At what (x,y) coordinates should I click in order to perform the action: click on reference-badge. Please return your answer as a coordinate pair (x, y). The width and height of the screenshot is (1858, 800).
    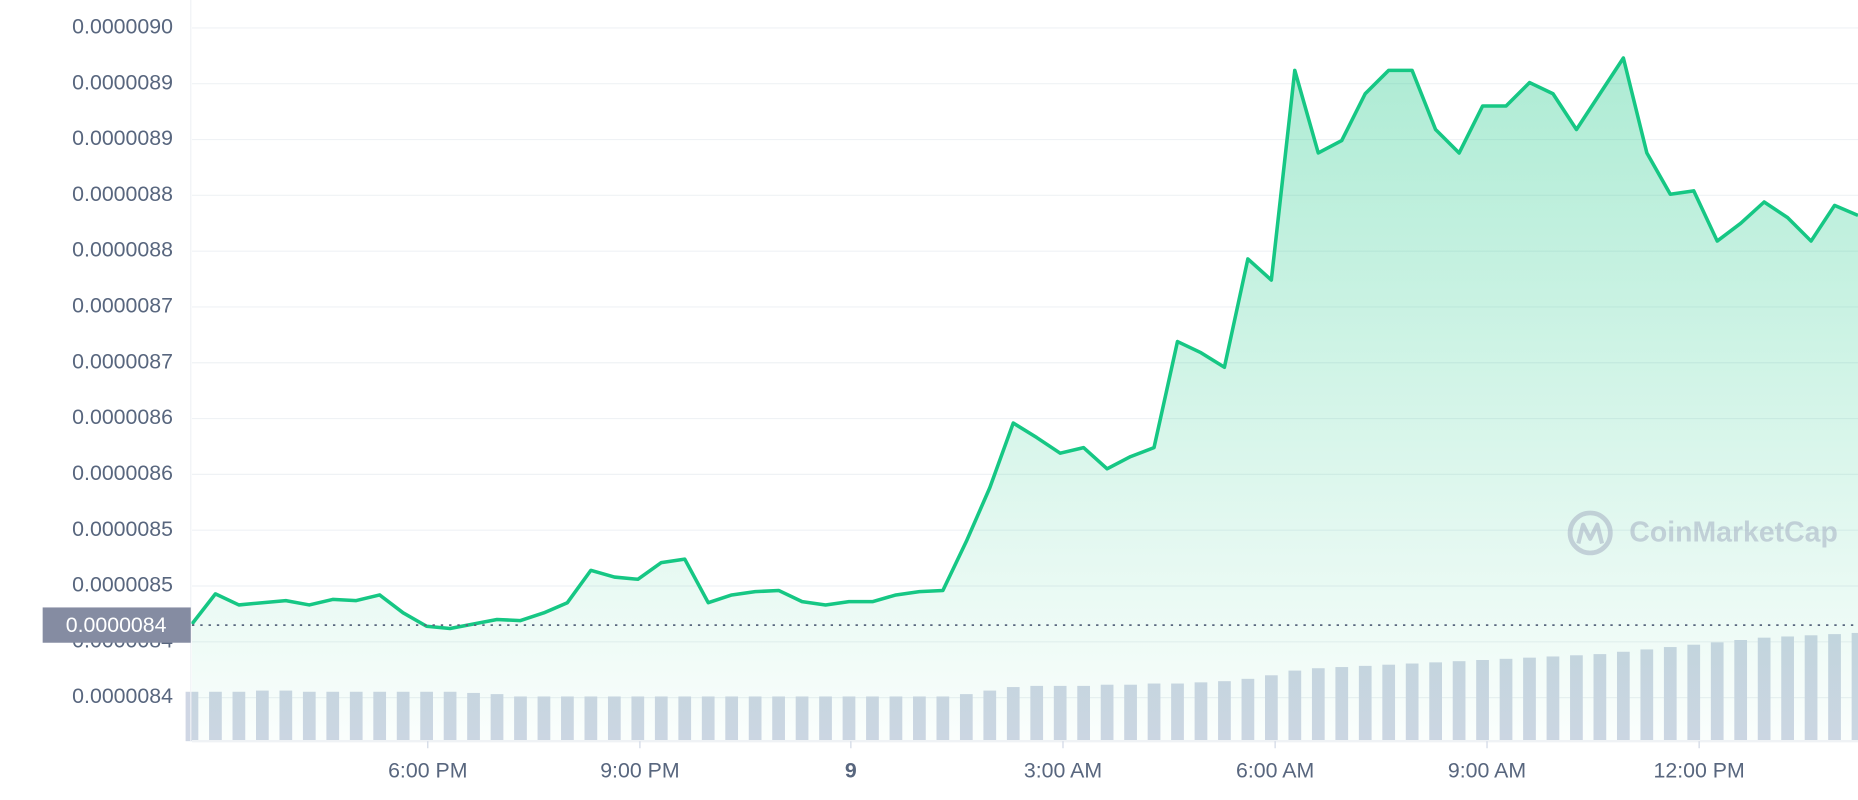
    Looking at the image, I should click on (116, 625).